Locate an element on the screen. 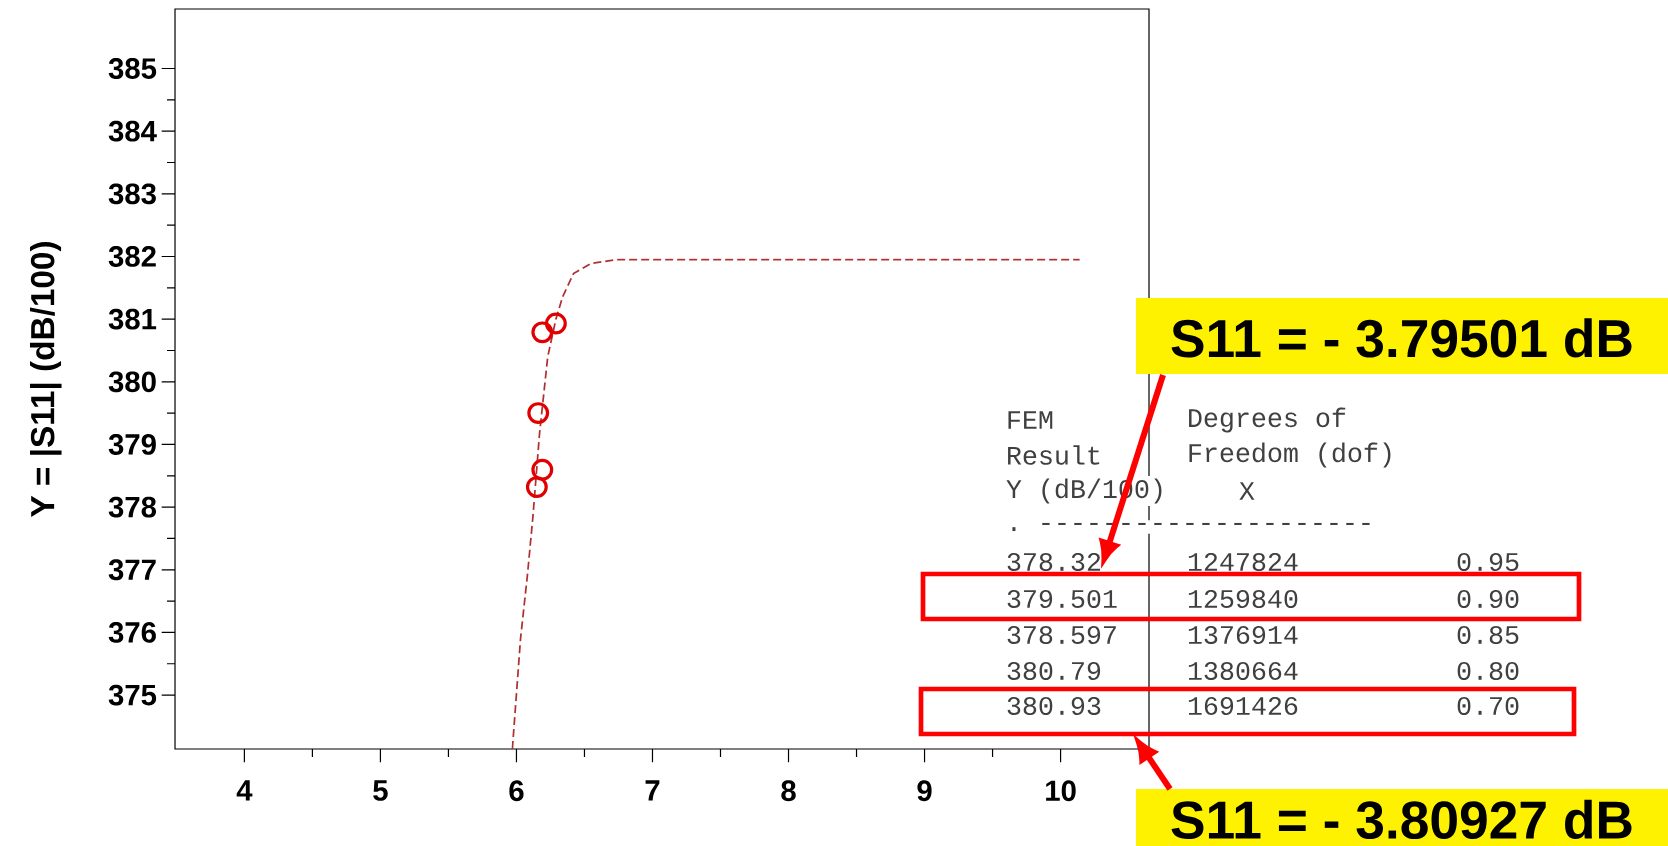 This screenshot has width=1668, height=846. y-tick-label: 384 is located at coordinates (132, 131).